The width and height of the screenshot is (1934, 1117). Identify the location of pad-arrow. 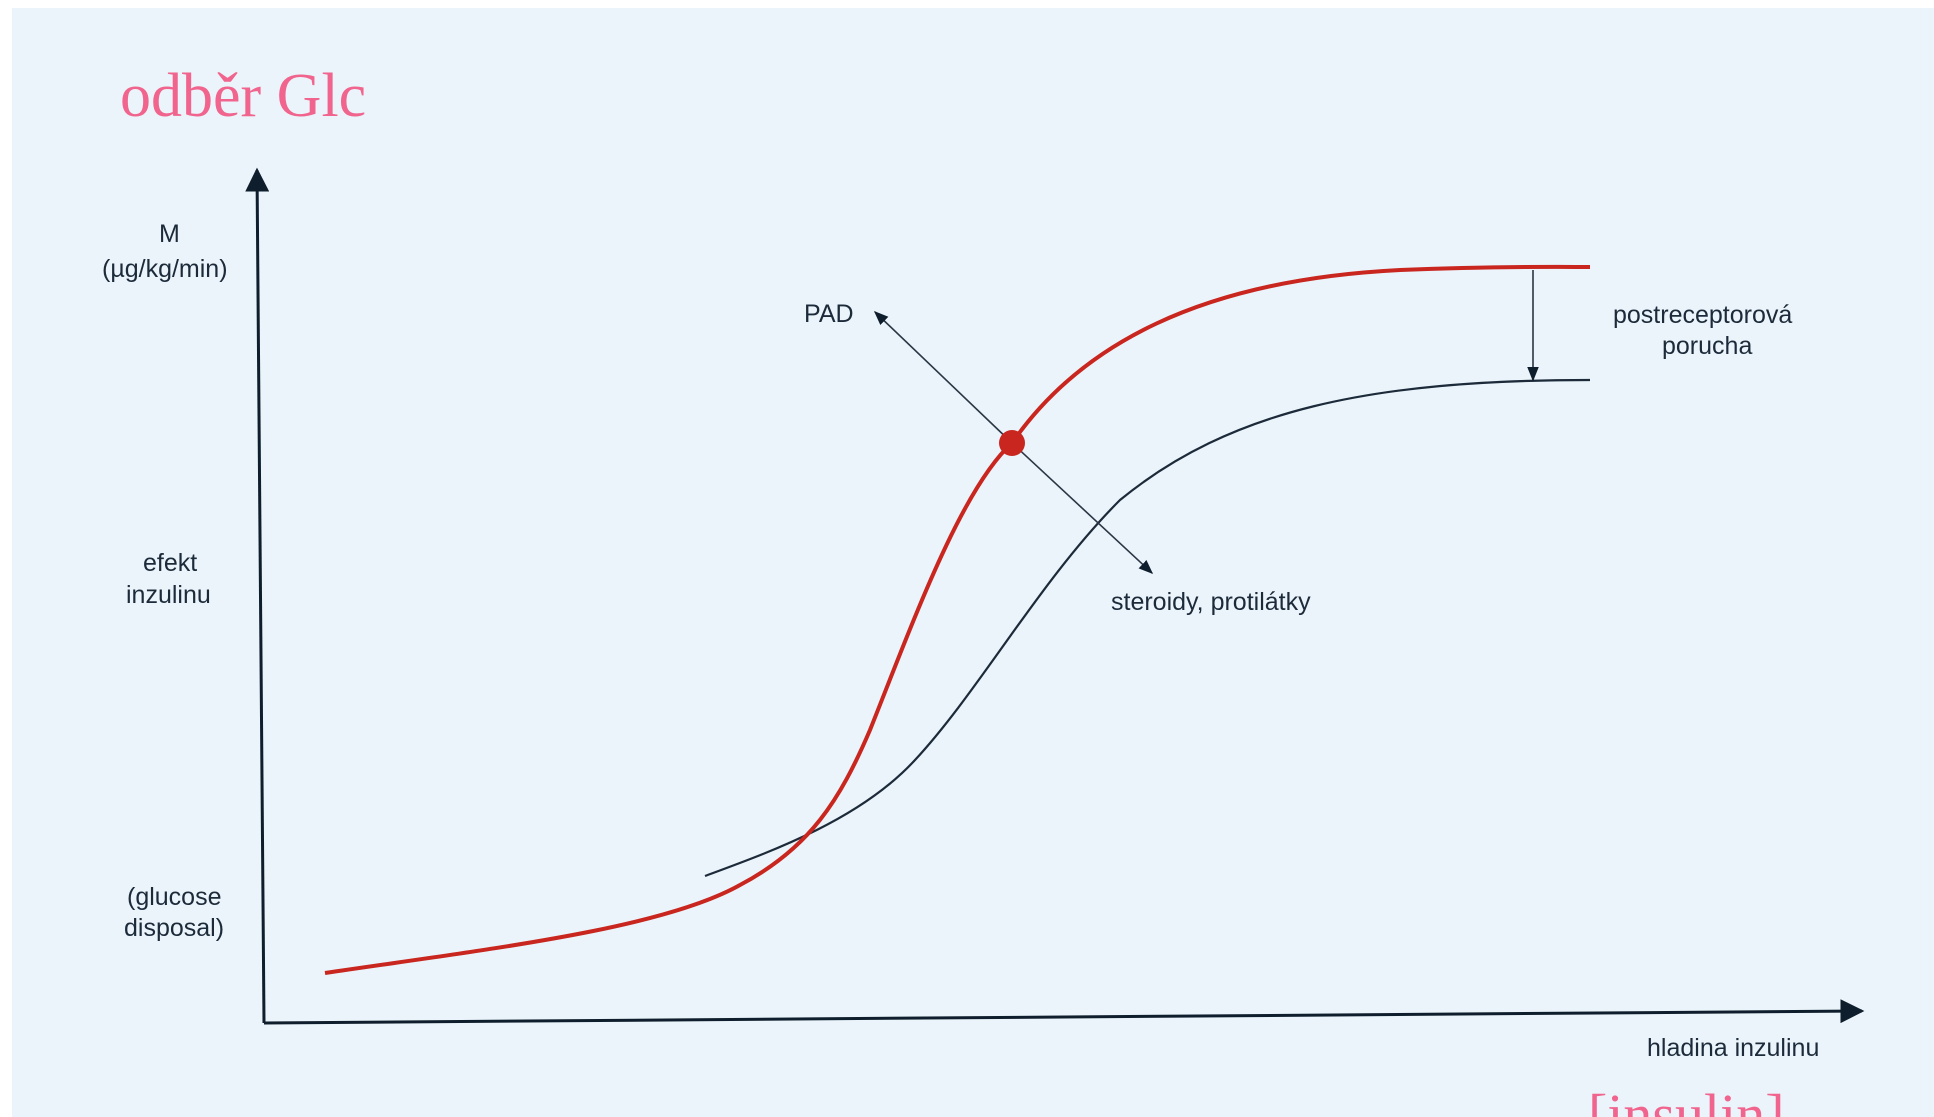
(943, 377).